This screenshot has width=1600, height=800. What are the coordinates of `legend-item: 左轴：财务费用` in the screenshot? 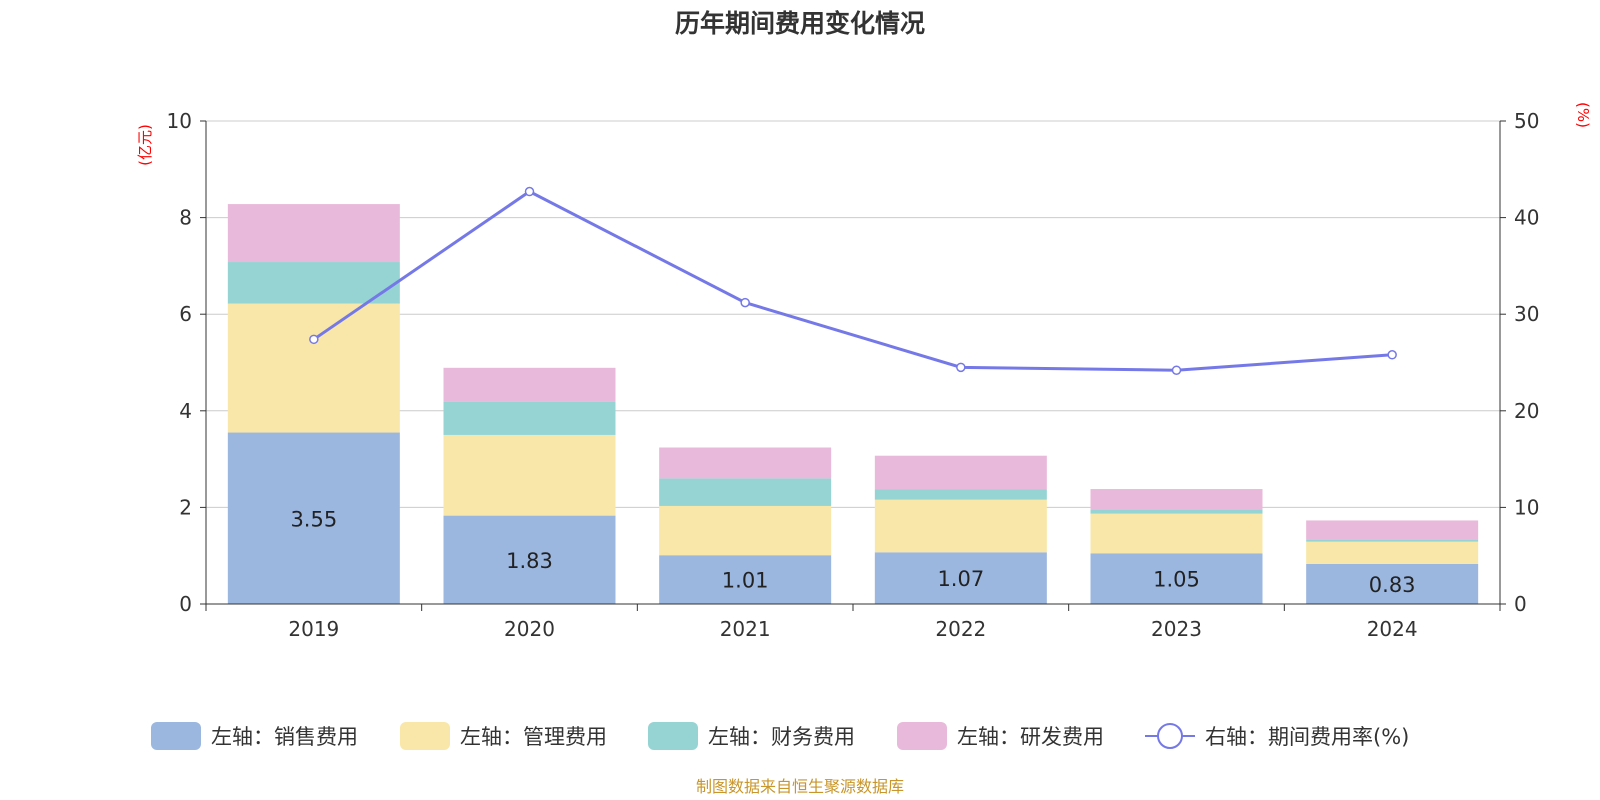 It's located at (751, 736).